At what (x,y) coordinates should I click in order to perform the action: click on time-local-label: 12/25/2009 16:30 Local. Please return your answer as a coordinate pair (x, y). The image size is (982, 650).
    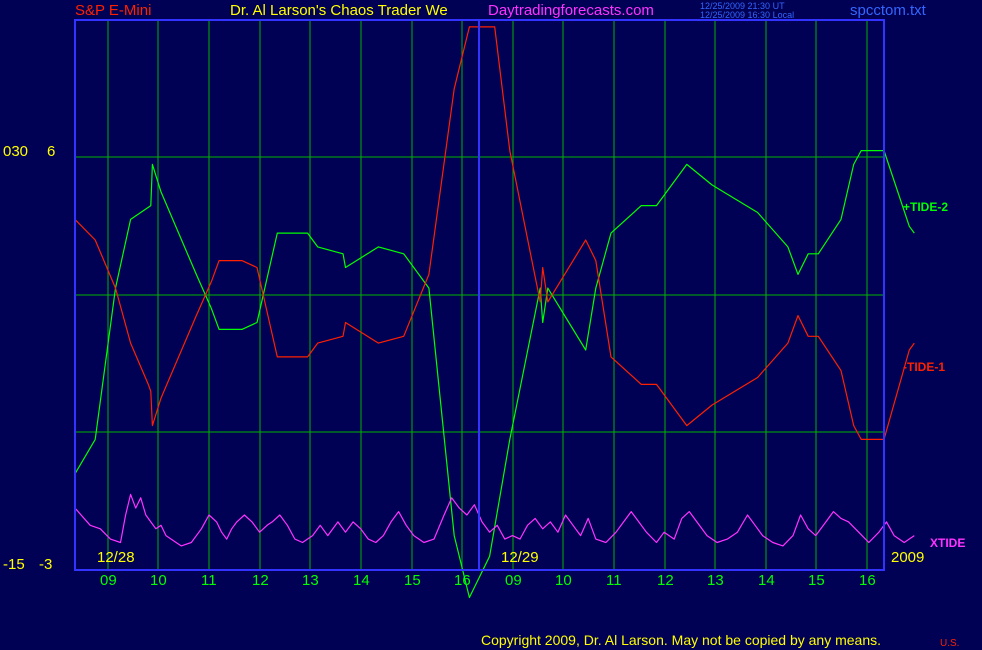
    Looking at the image, I should click on (747, 15).